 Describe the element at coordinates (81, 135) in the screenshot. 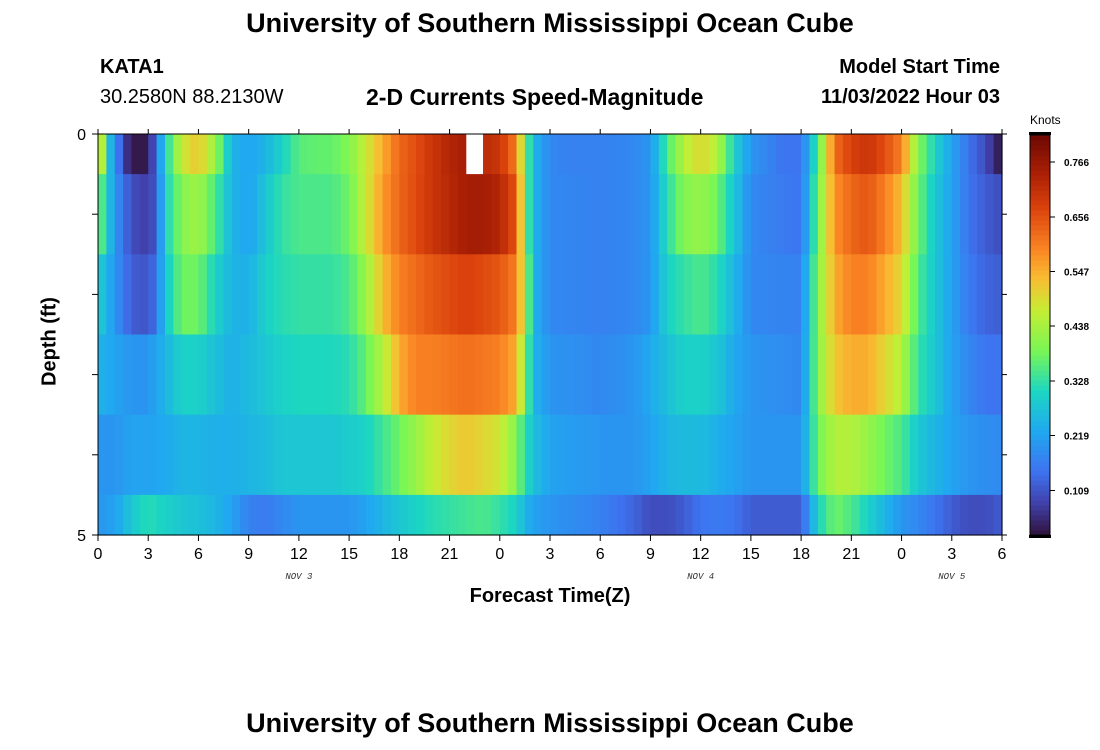

I see `y-tick-label: 0` at that location.